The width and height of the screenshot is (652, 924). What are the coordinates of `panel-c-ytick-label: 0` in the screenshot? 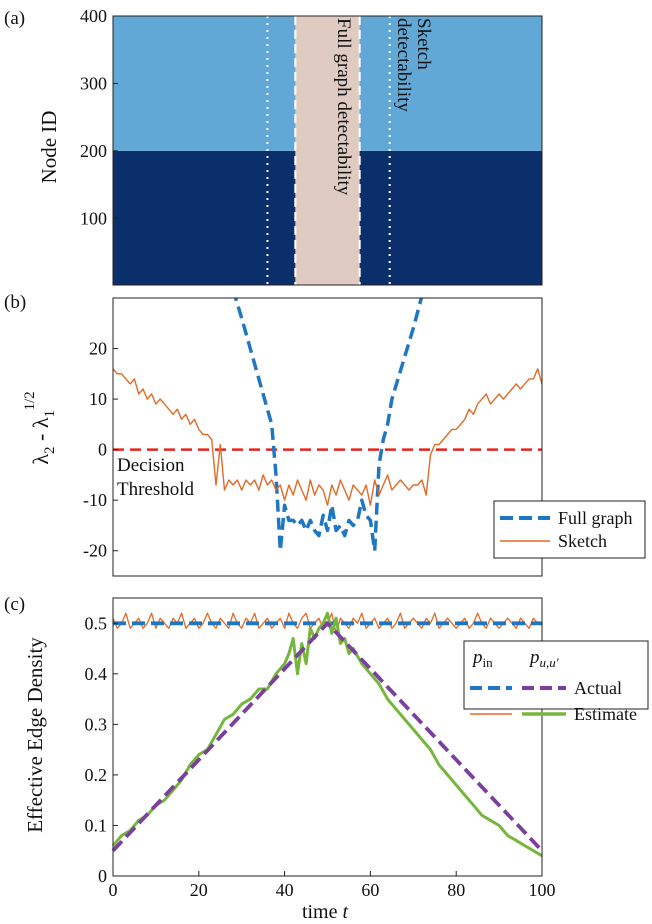 It's located at (102, 876).